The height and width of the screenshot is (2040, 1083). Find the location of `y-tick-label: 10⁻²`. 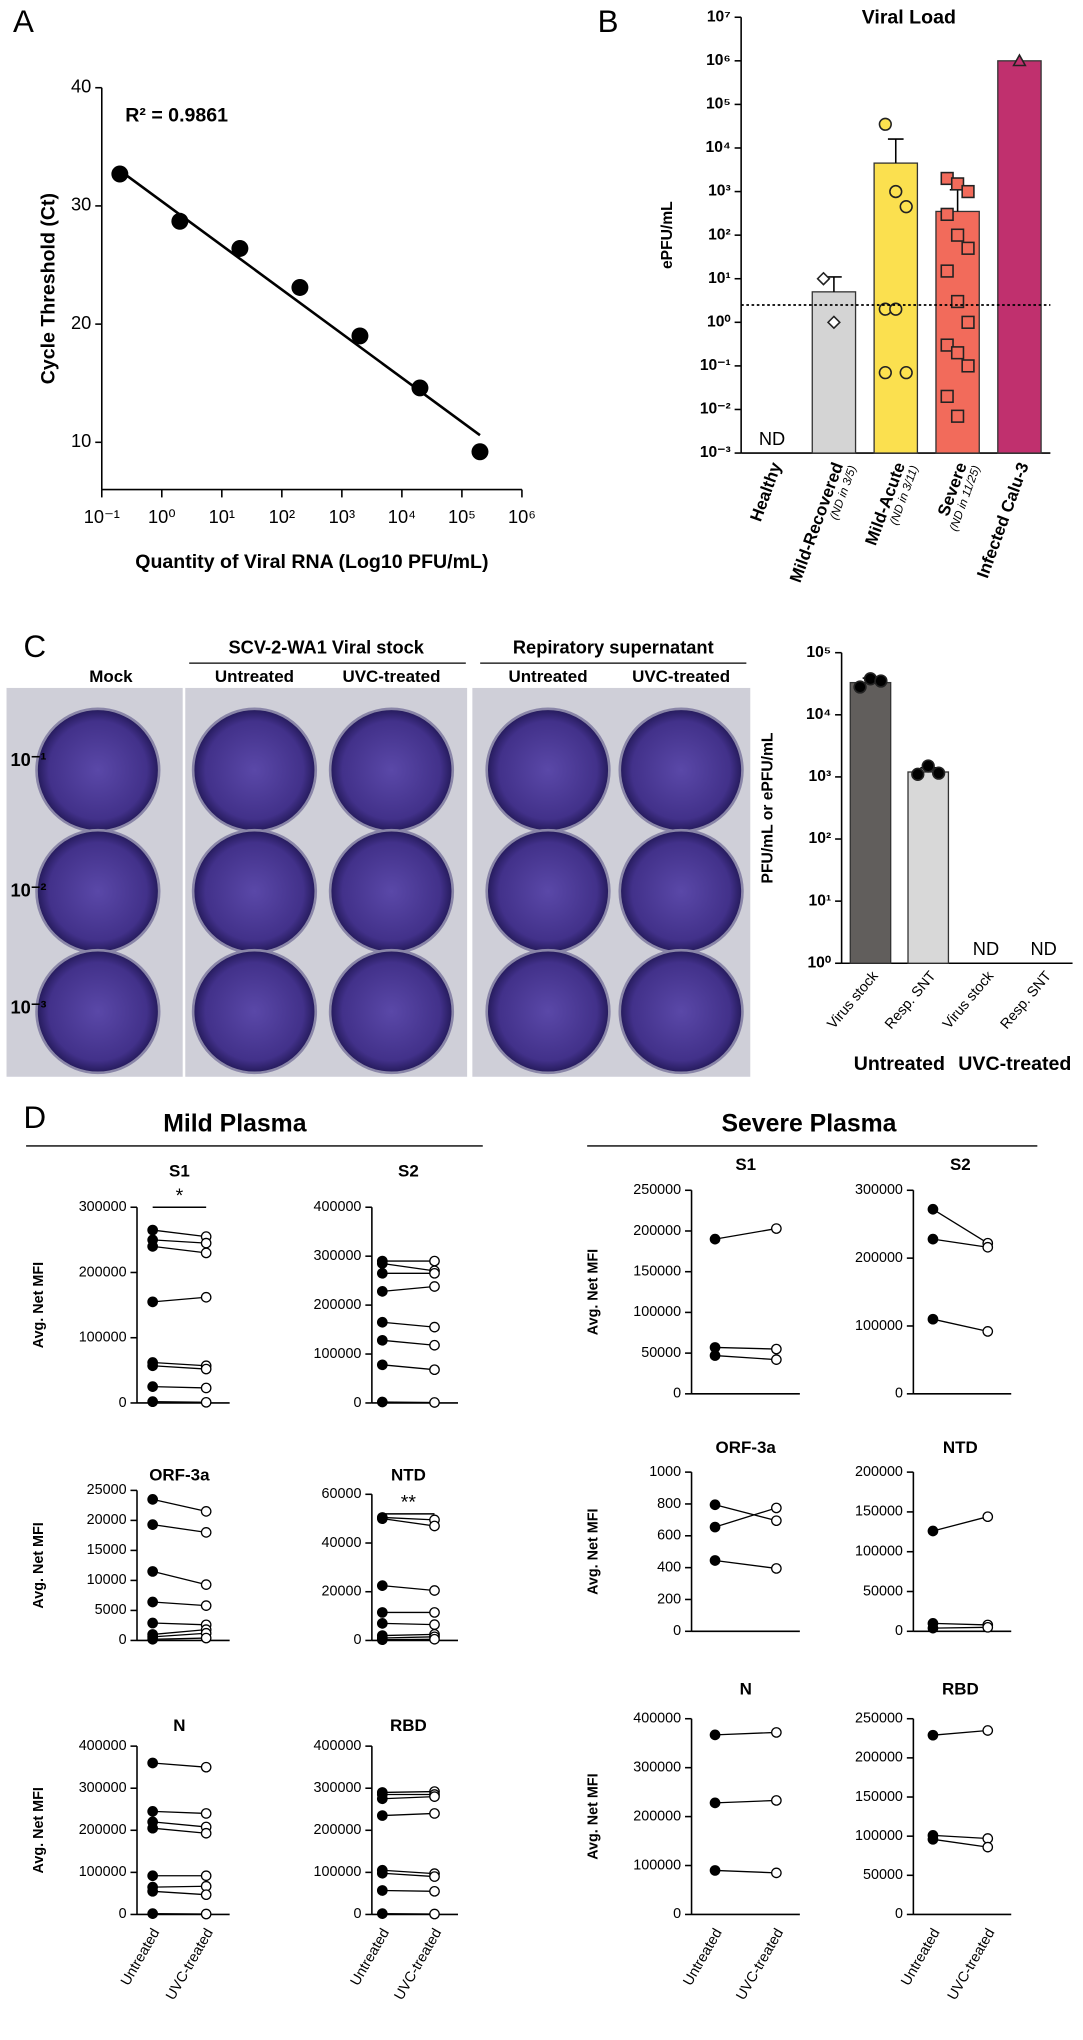

y-tick-label: 10⁻² is located at coordinates (715, 409).